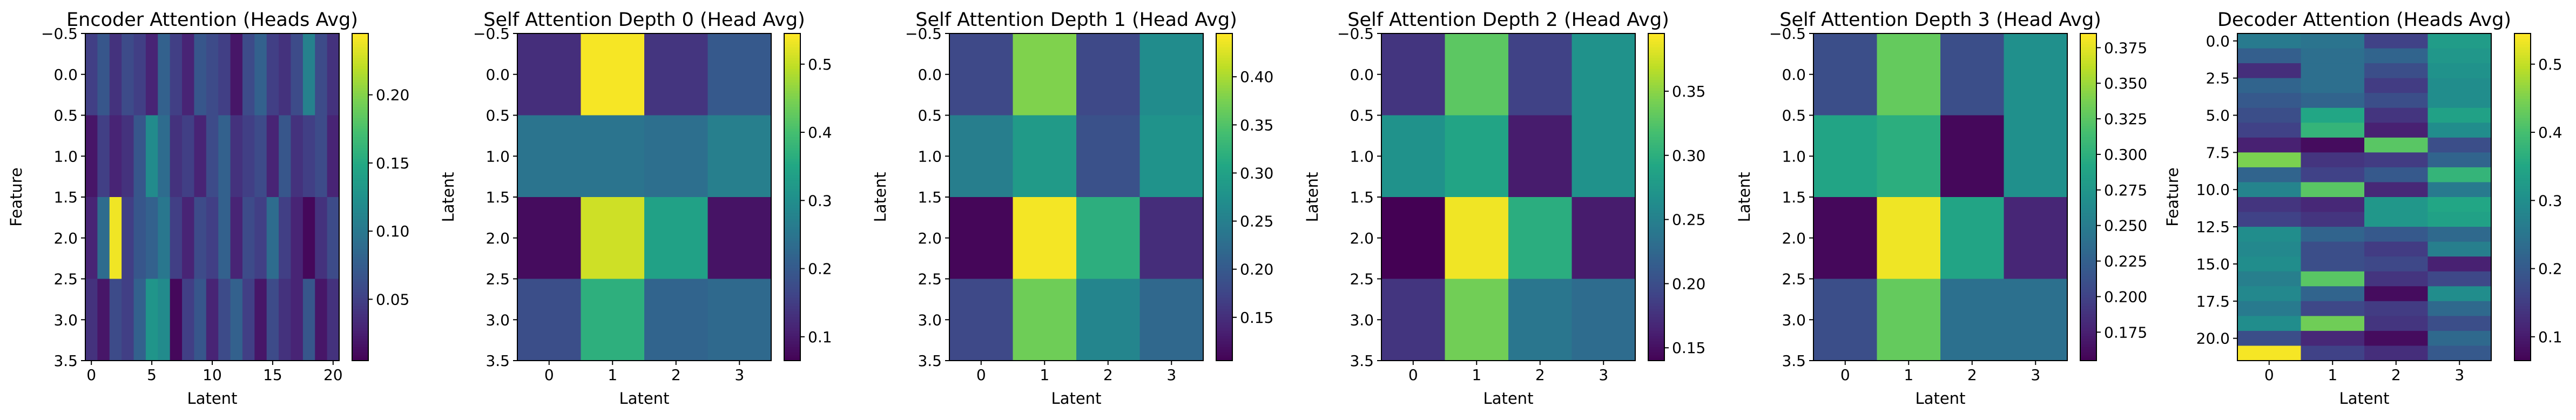 The height and width of the screenshot is (420, 2576). I want to click on colorbar-tick-label: 0.300, so click(2125, 155).